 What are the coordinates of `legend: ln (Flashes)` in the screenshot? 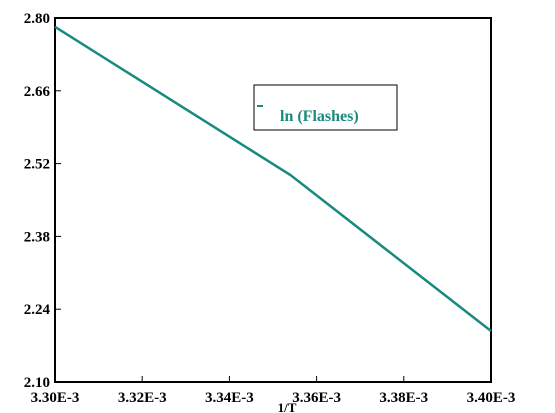 It's located at (325, 107).